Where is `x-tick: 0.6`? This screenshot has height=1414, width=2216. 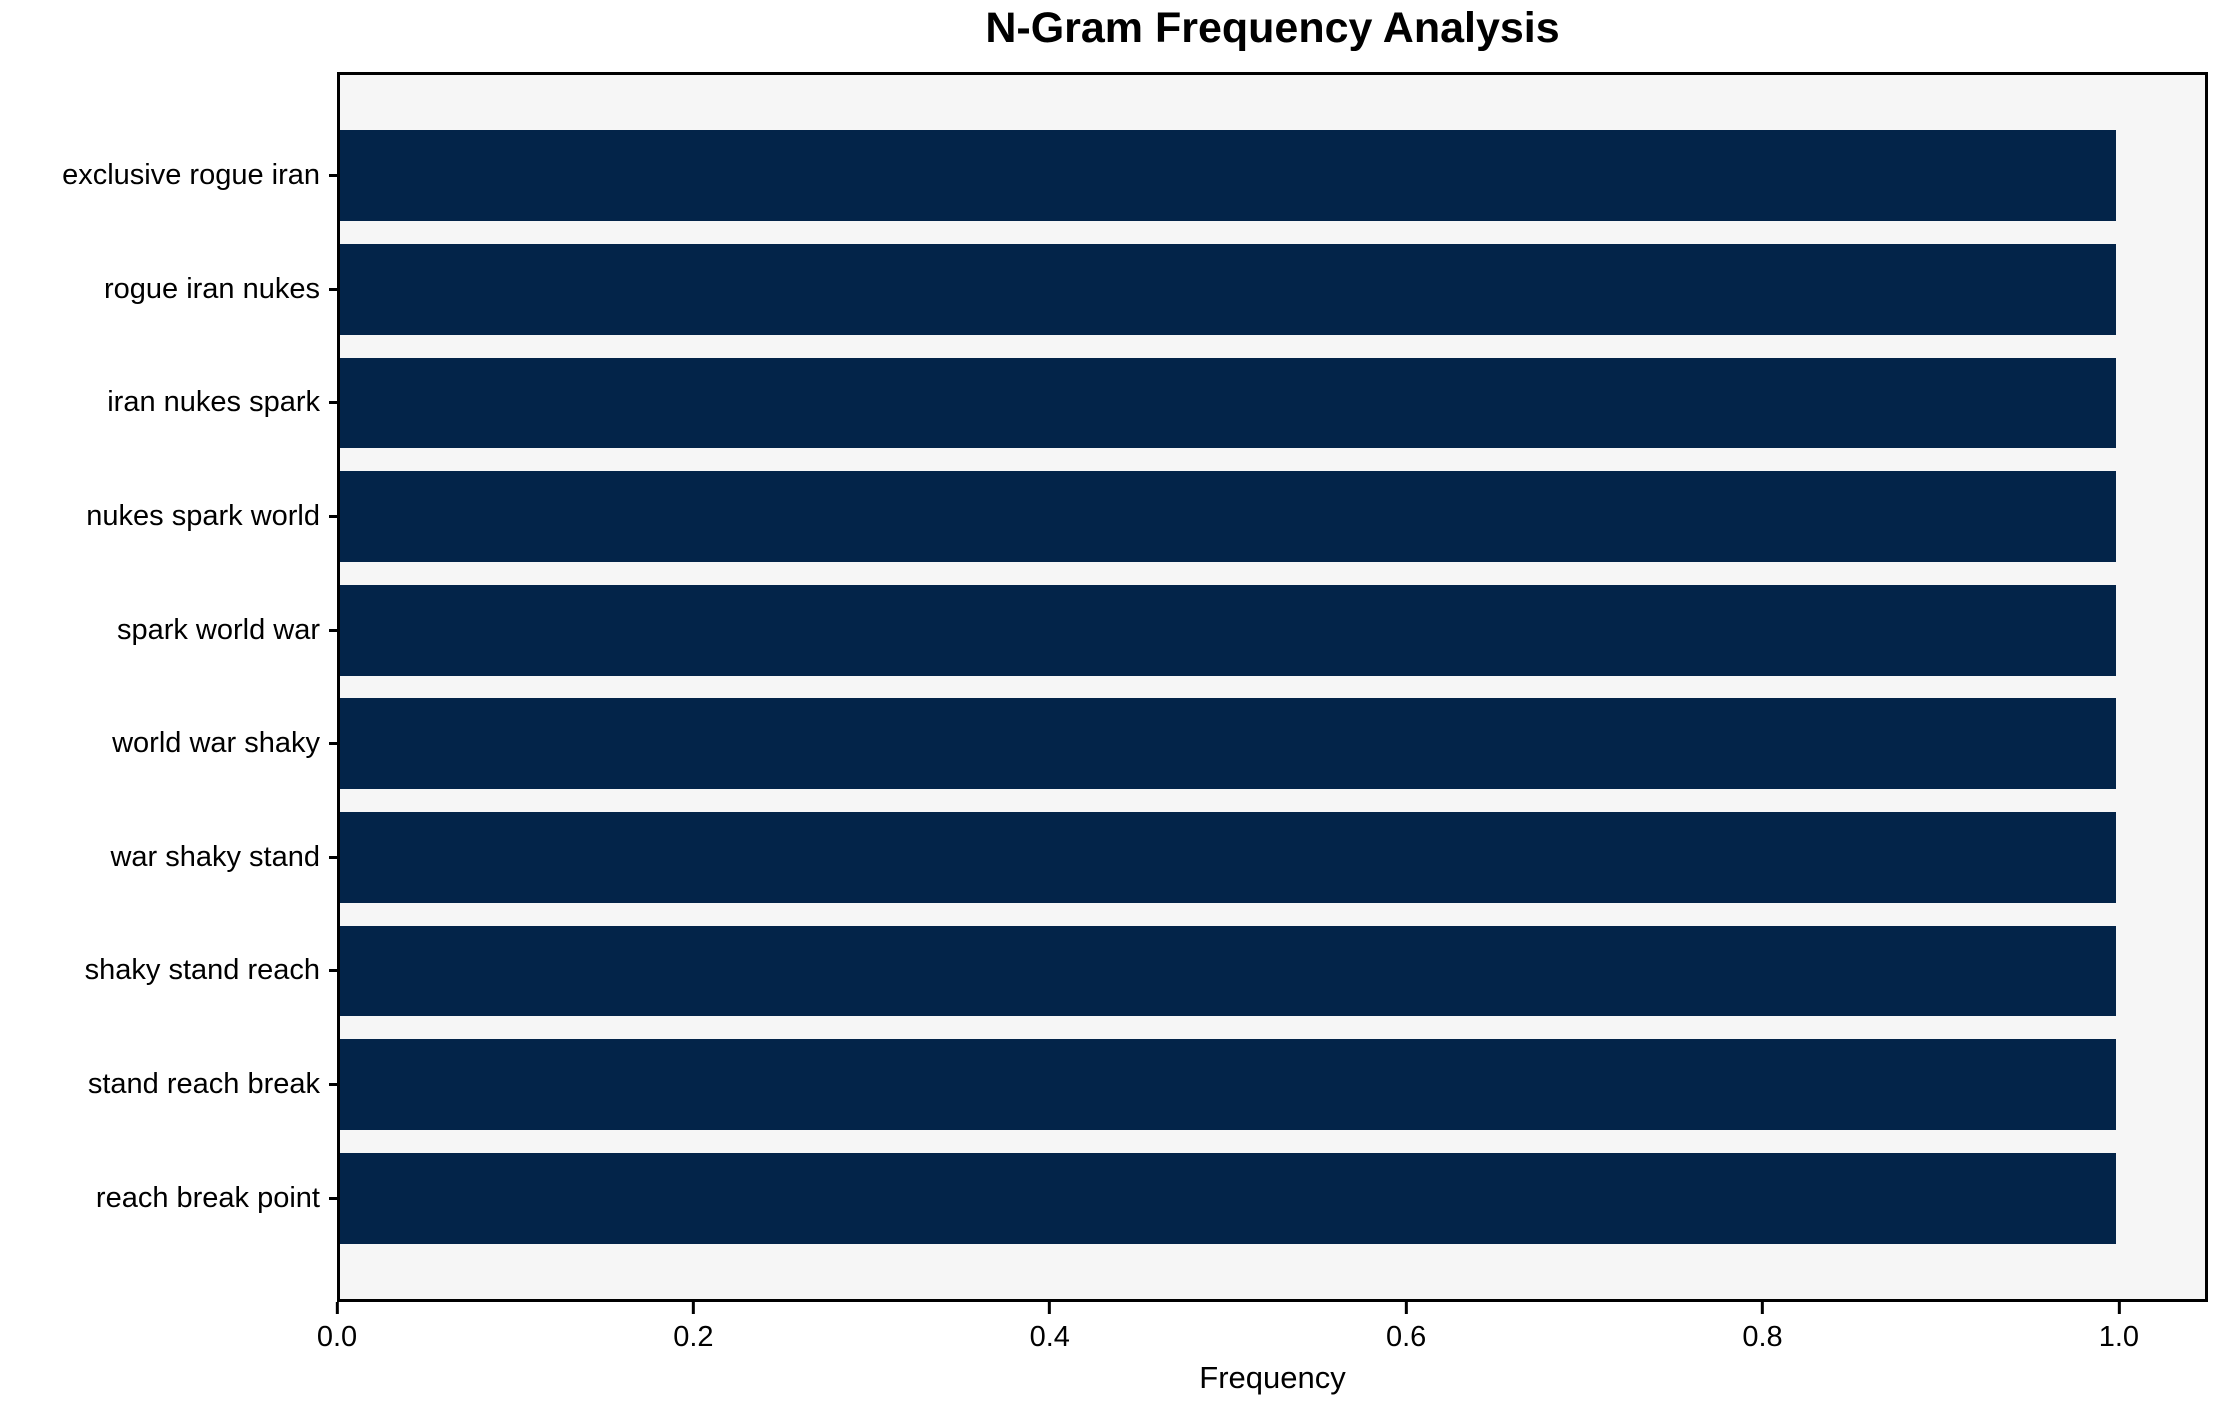 x-tick: 0.6 is located at coordinates (1406, 1328).